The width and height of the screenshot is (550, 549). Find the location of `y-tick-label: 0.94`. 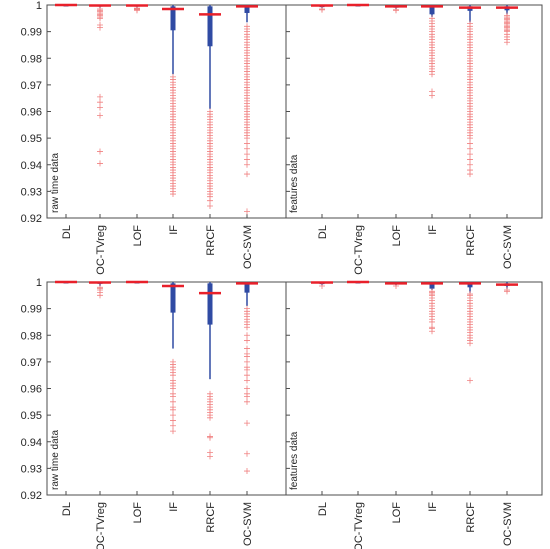

y-tick-label: 0.94 is located at coordinates (31, 166).